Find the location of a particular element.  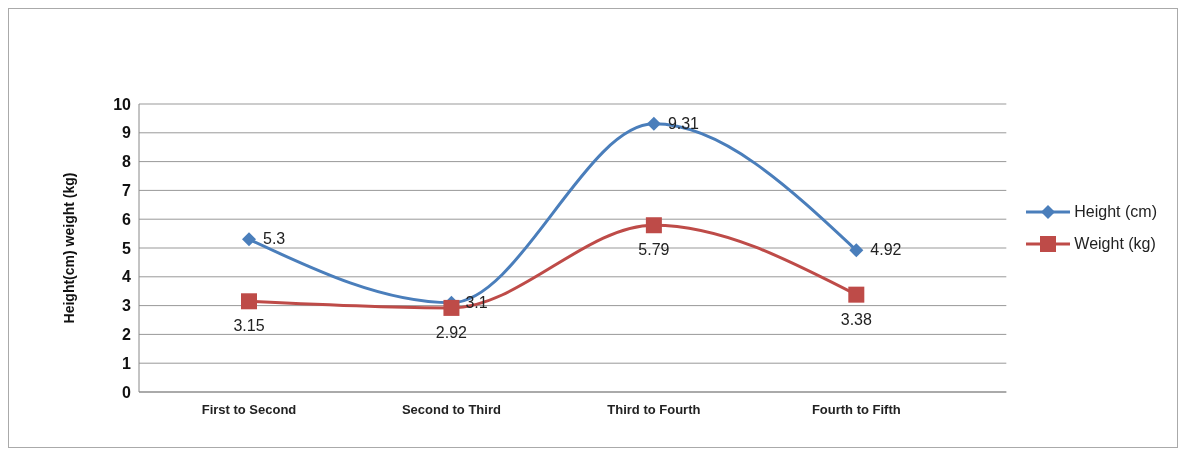

x-tick-label: Second to Third is located at coordinates (451, 409).